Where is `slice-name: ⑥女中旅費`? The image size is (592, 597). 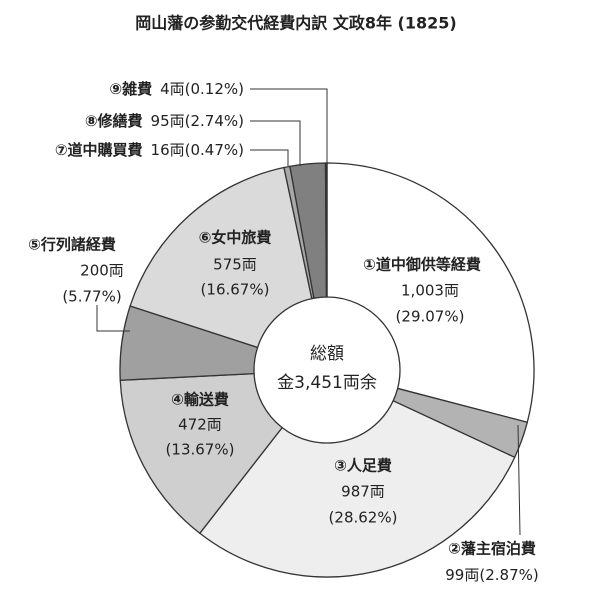 slice-name: ⑥女中旅費 is located at coordinates (235, 238).